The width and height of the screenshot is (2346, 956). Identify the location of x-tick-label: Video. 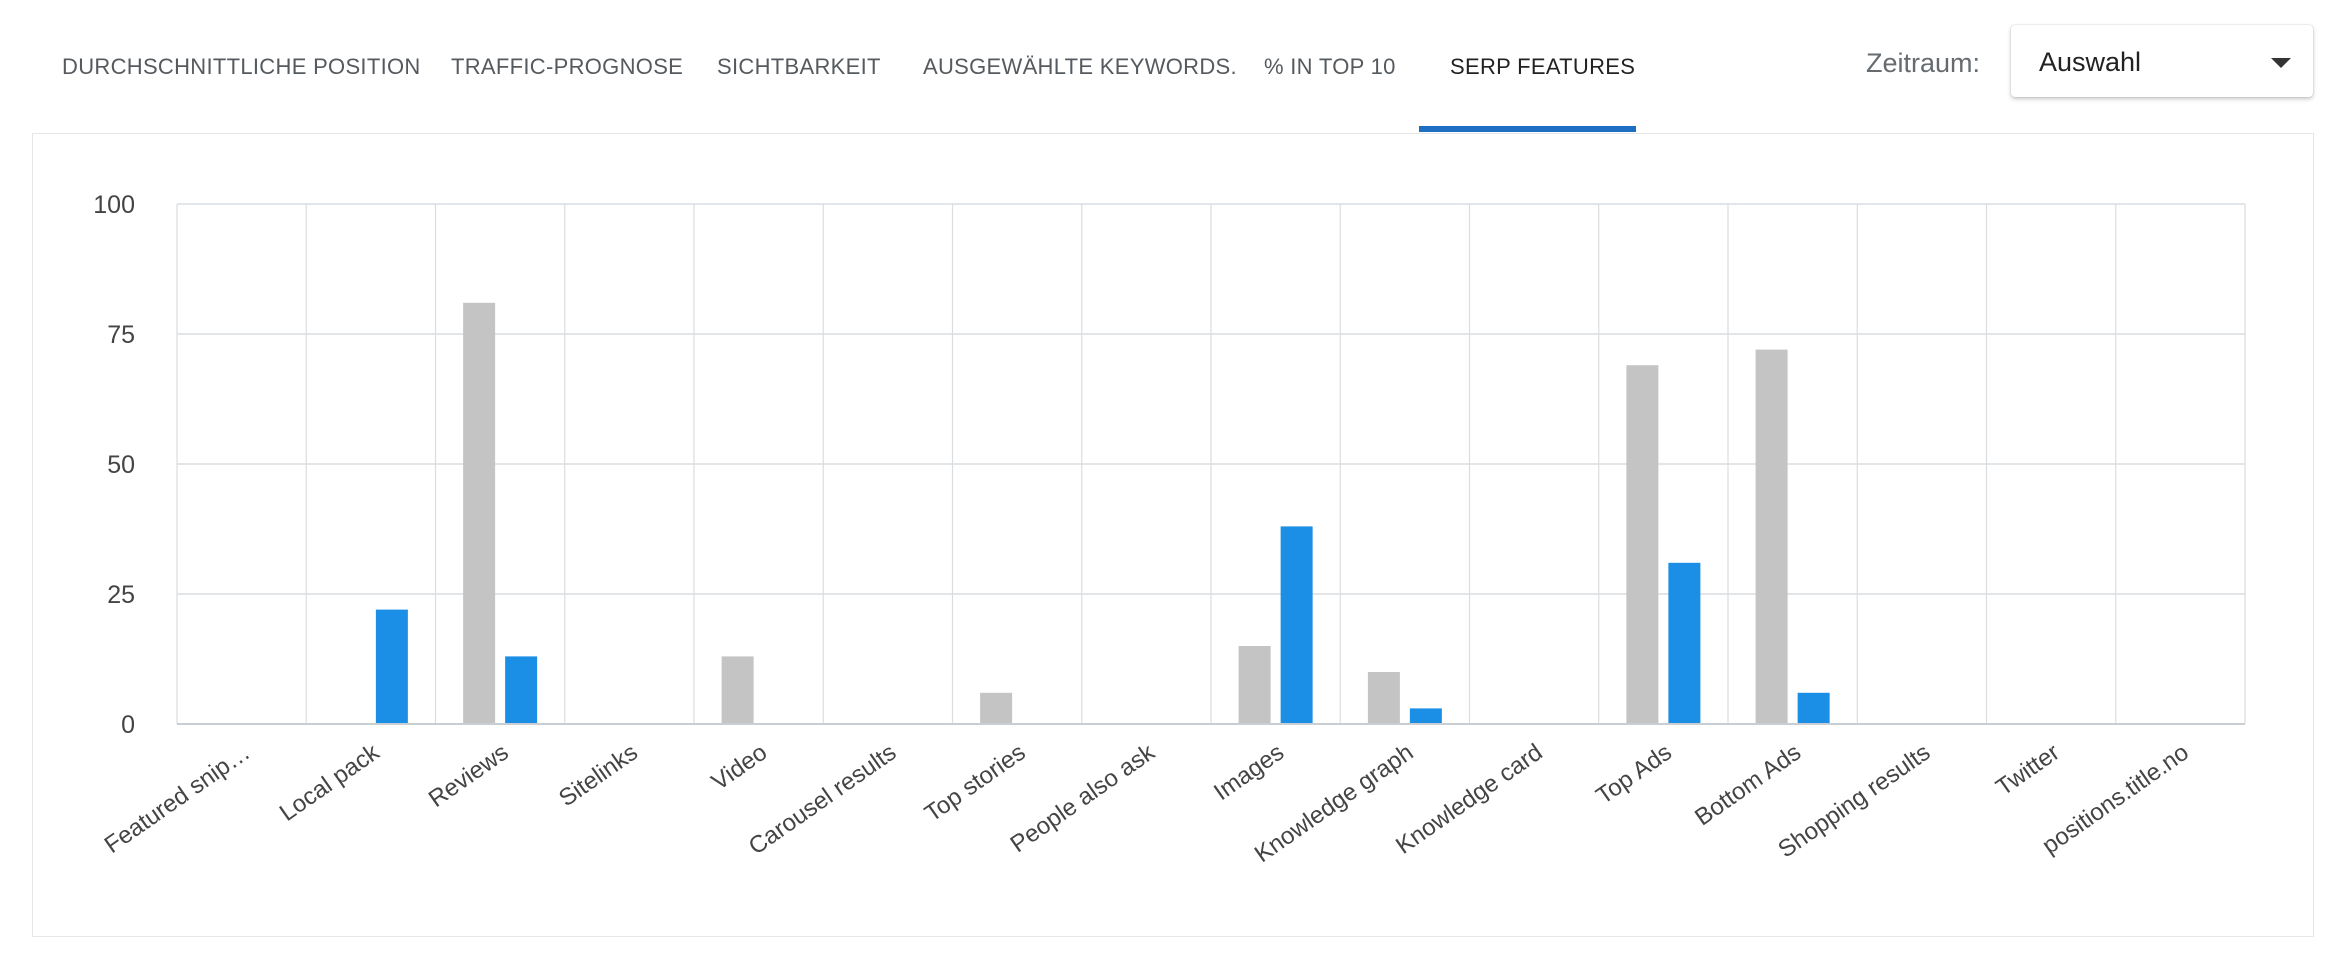
(739, 767).